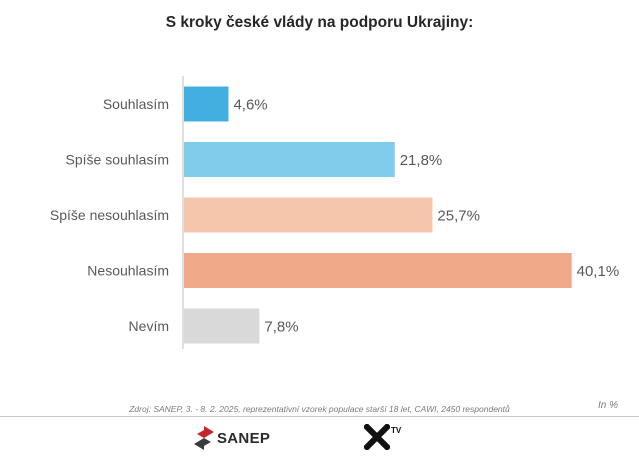 Image resolution: width=639 pixels, height=456 pixels. Describe the element at coordinates (118, 160) in the screenshot. I see `category-label: Spíše souhlasím` at that location.